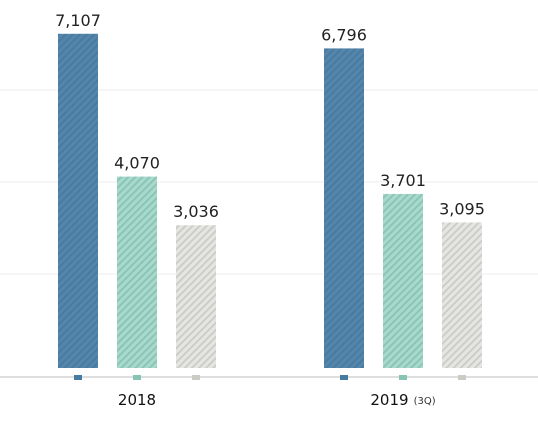  I want to click on data-label: 7,107, so click(78, 20).